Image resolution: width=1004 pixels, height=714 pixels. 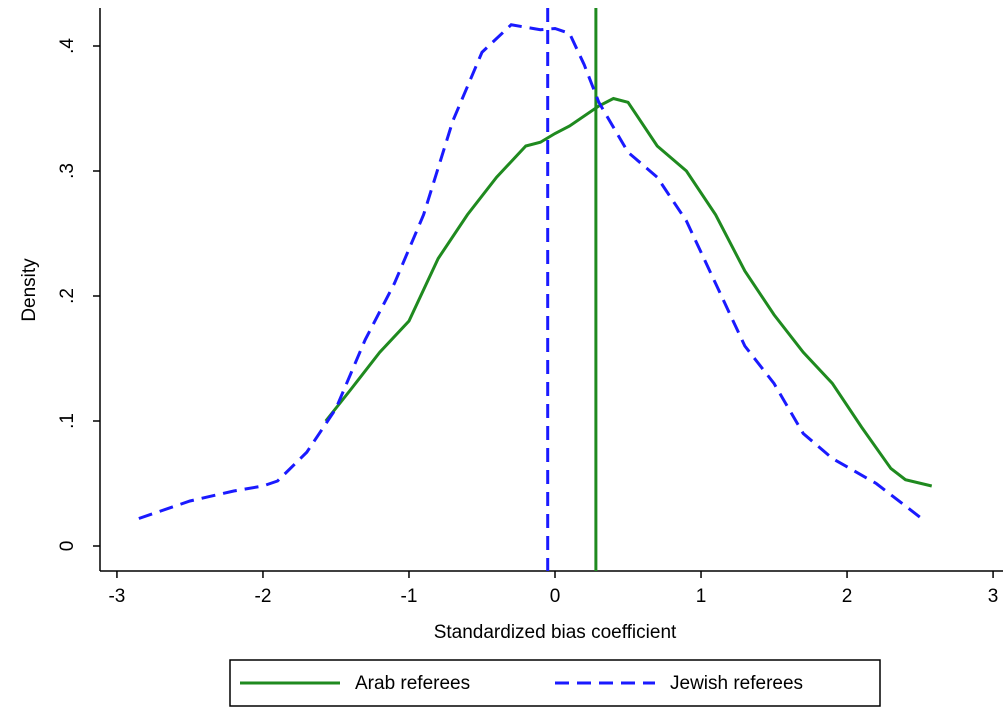 What do you see at coordinates (67, 46) in the screenshot?
I see `y-tick-label: .4` at bounding box center [67, 46].